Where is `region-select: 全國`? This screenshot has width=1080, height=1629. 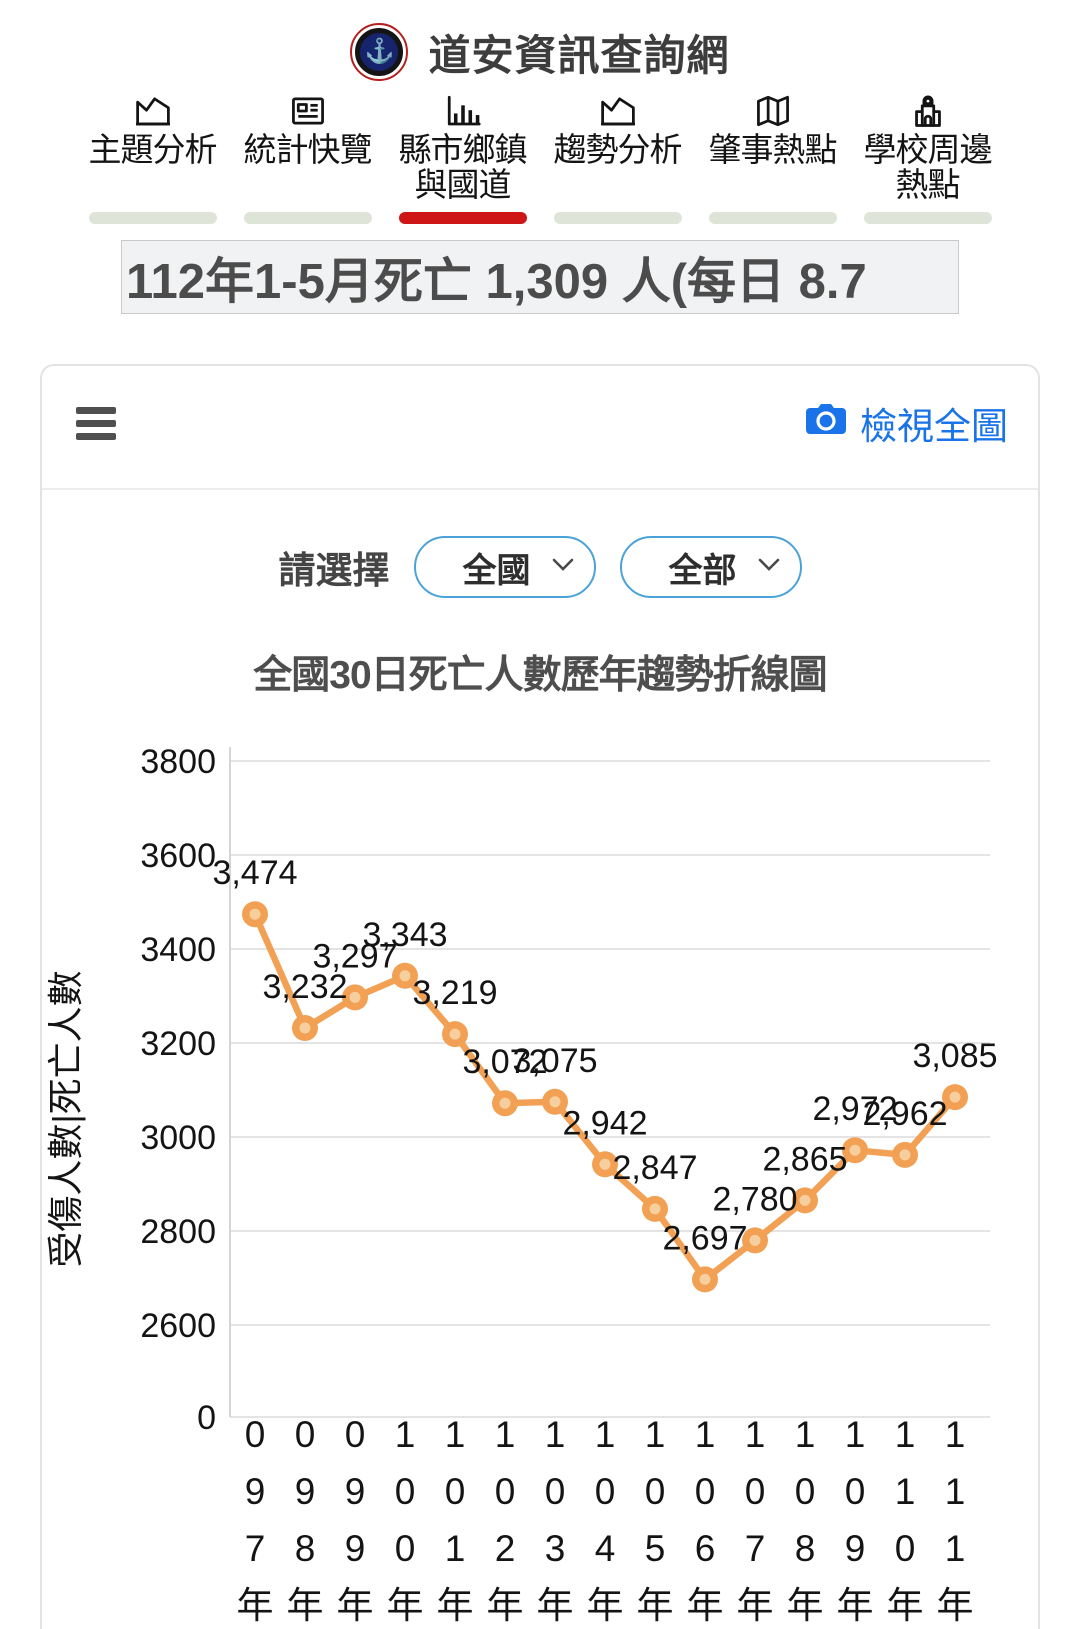 region-select: 全國 is located at coordinates (504, 567).